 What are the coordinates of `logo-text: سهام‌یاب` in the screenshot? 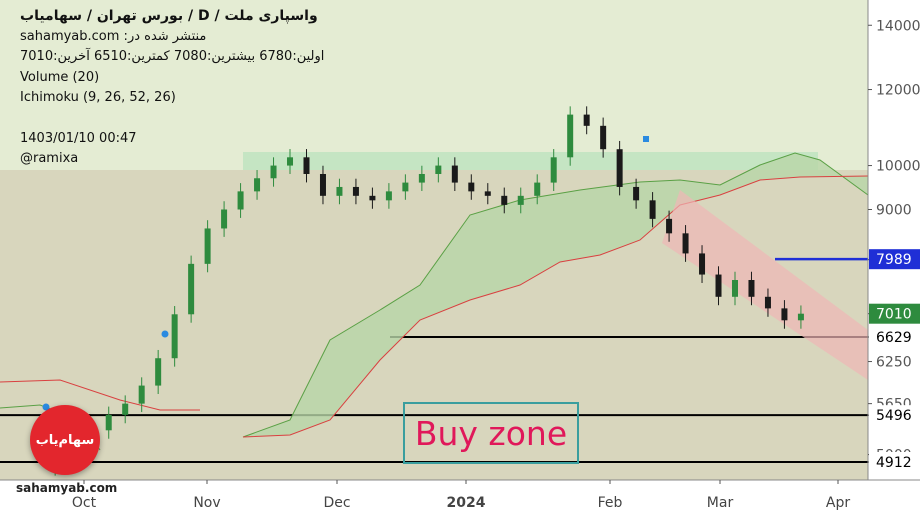 It's located at (65, 440).